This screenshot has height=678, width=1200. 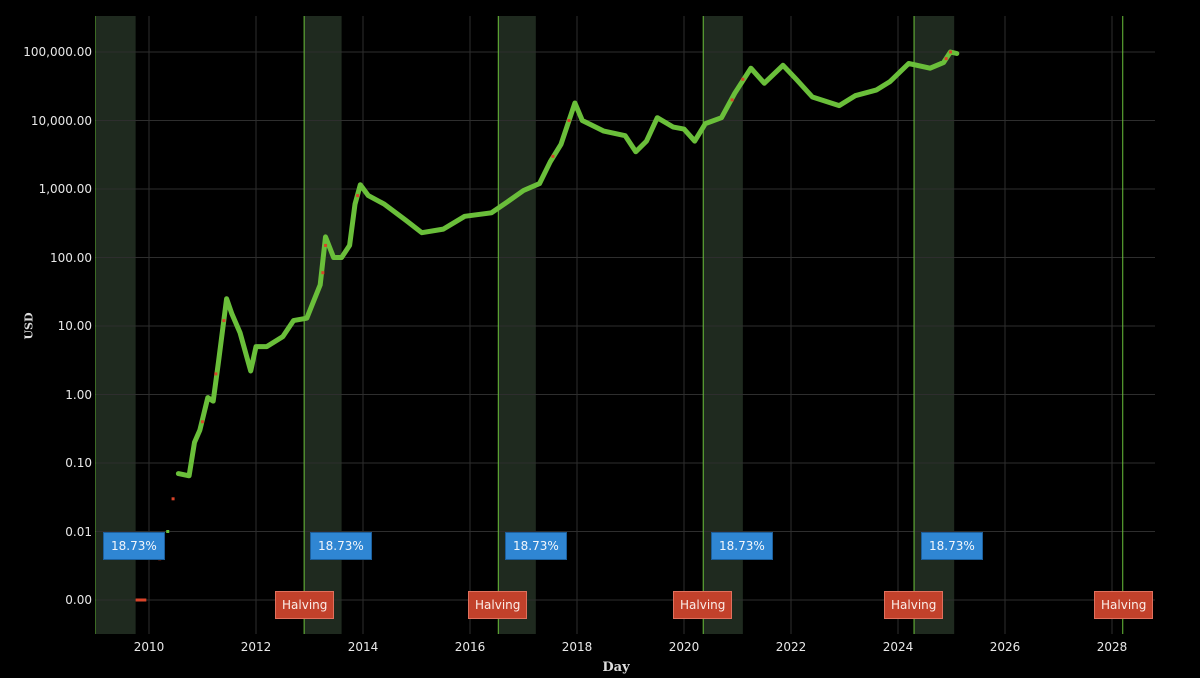 I want to click on x-tick-label: 2022, so click(x=791, y=647).